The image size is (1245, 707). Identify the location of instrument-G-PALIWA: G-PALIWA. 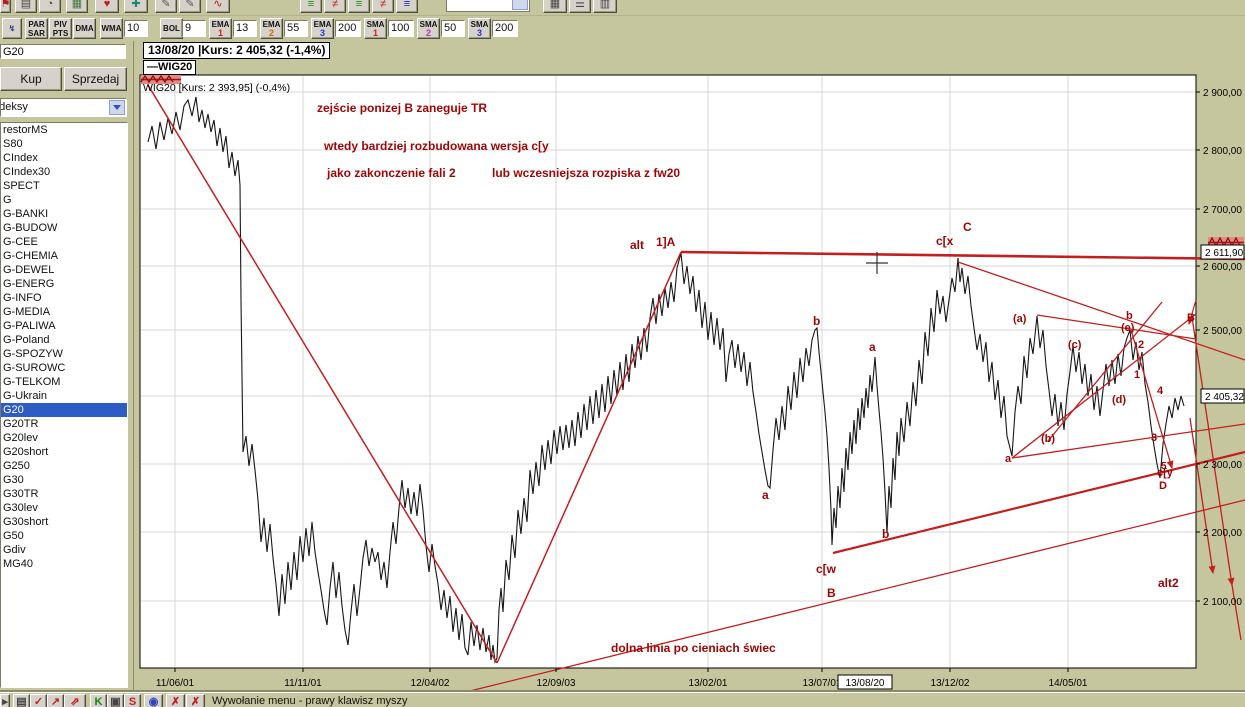
(29, 326).